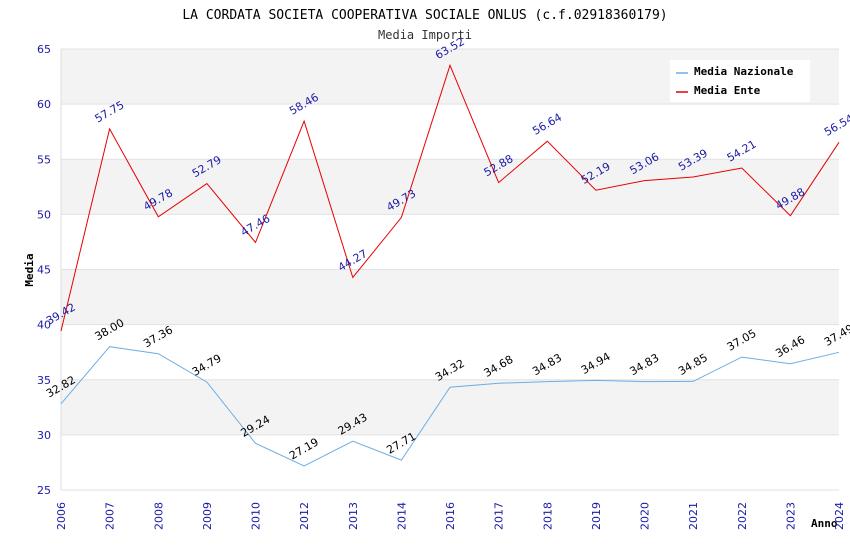 The height and width of the screenshot is (550, 850). Describe the element at coordinates (744, 71) in the screenshot. I see `legend-label-media-nazionale: Media Nazionale` at that location.